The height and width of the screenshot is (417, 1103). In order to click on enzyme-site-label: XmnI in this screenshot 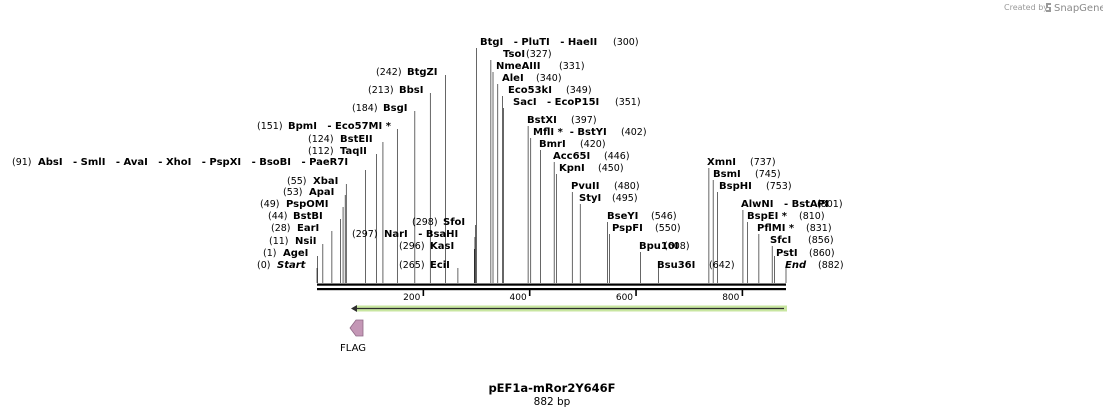, I will do `click(721, 162)`.